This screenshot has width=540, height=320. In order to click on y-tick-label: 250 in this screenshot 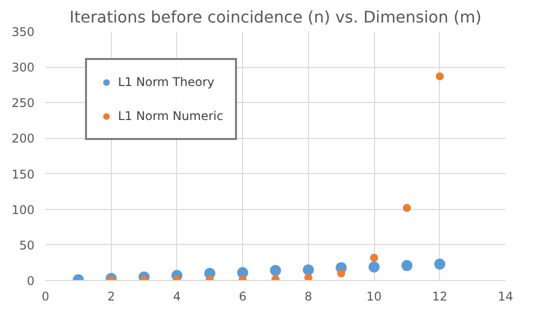, I will do `click(23, 103)`.